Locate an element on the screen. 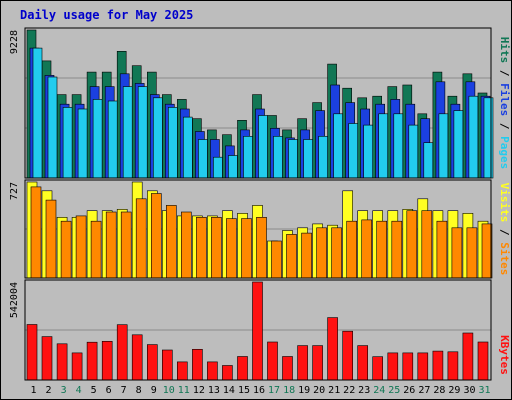 The width and height of the screenshot is (512, 400). legend-entry: / is located at coordinates (504, 232).